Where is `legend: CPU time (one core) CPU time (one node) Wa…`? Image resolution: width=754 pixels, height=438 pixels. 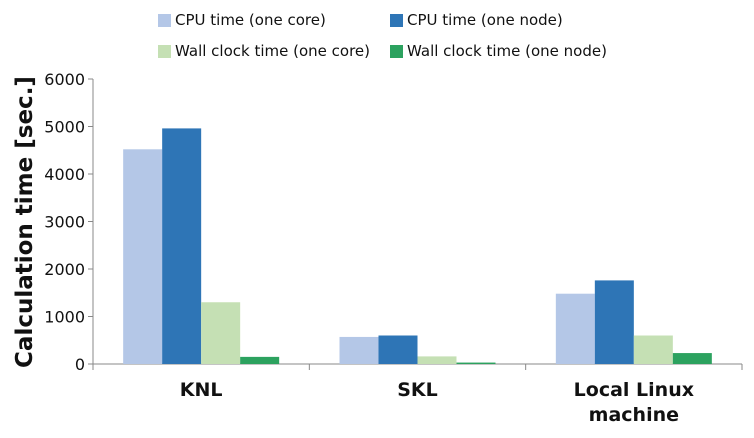
legend: CPU time (one core) CPU time (one node) Wa… is located at coordinates (382, 35).